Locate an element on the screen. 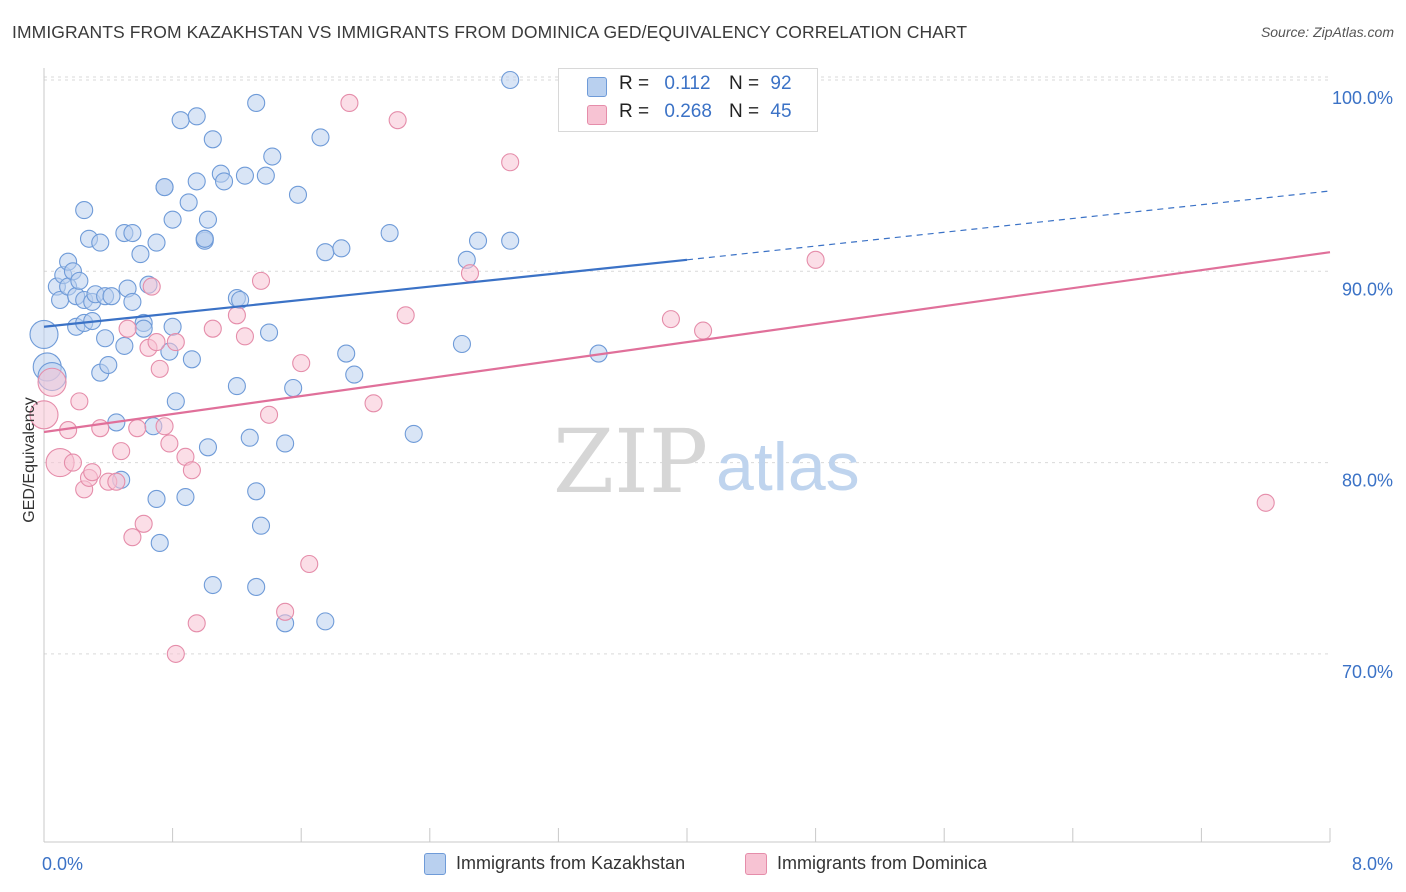 The height and width of the screenshot is (892, 1406). kazakhstan-trend-line is located at coordinates (365, 293).